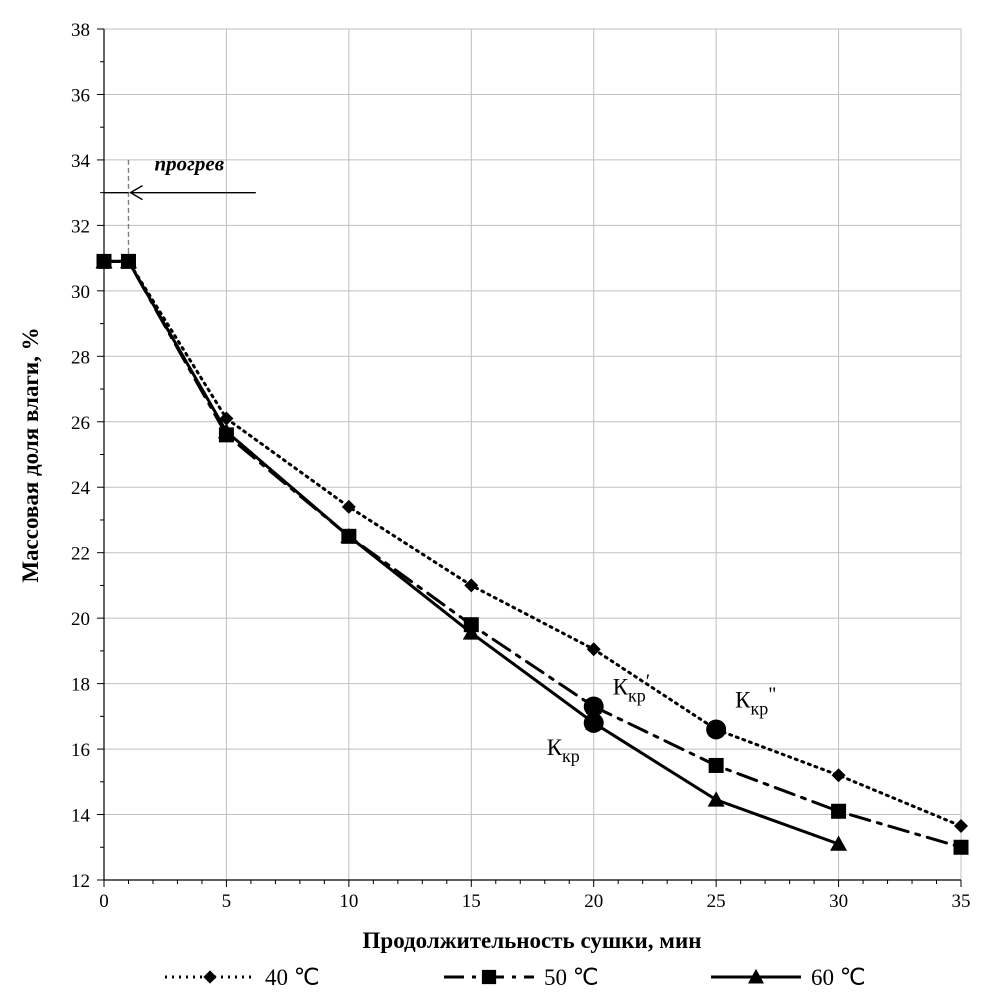 This screenshot has width=1006, height=1004. What do you see at coordinates (292, 977) in the screenshot?
I see `legend-label-0: 40 ℃` at bounding box center [292, 977].